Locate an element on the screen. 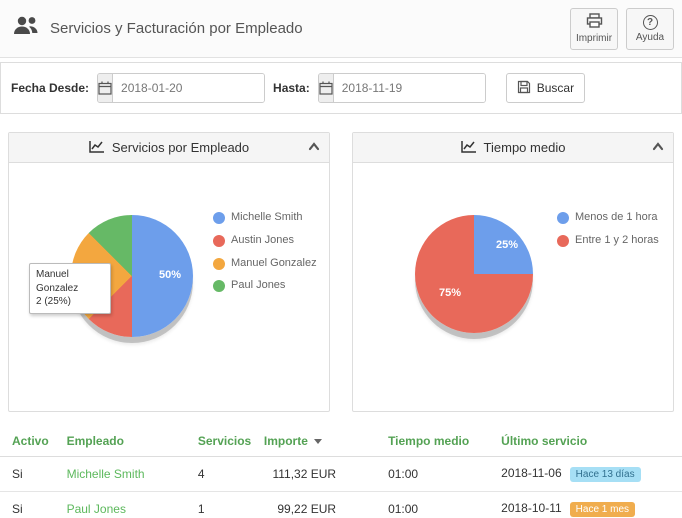  col-header-empleado: Empleado is located at coordinates (126, 441).